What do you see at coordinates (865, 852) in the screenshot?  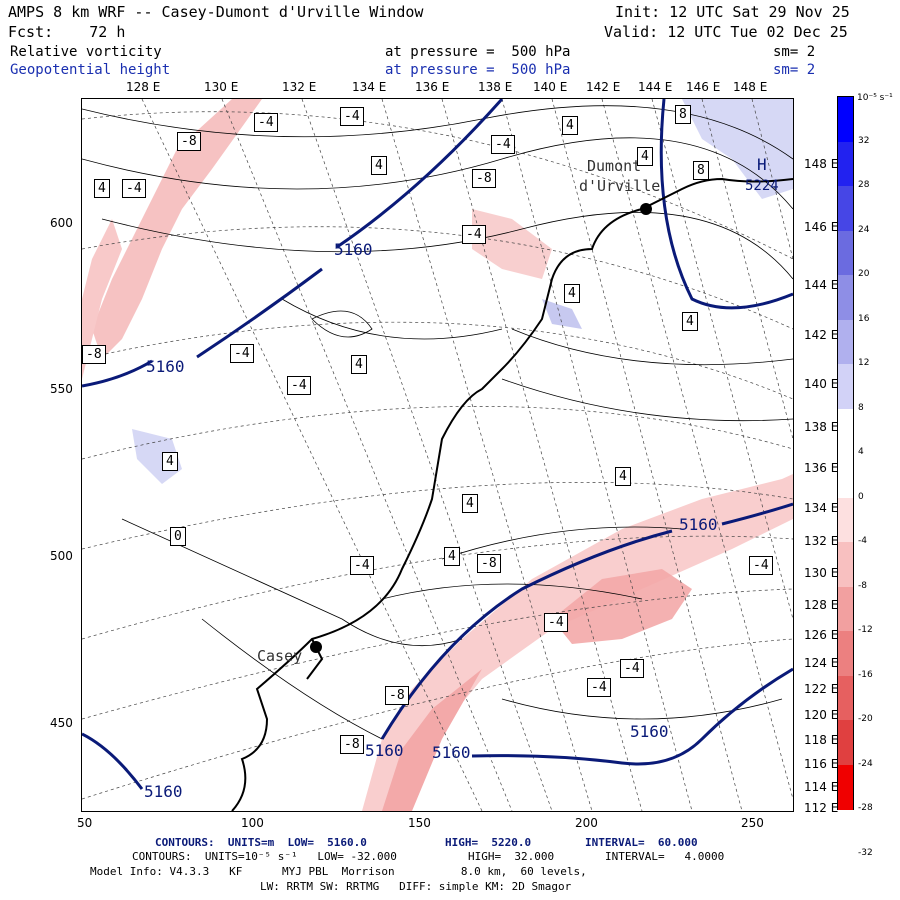 I see `colorbar-label: -32` at bounding box center [865, 852].